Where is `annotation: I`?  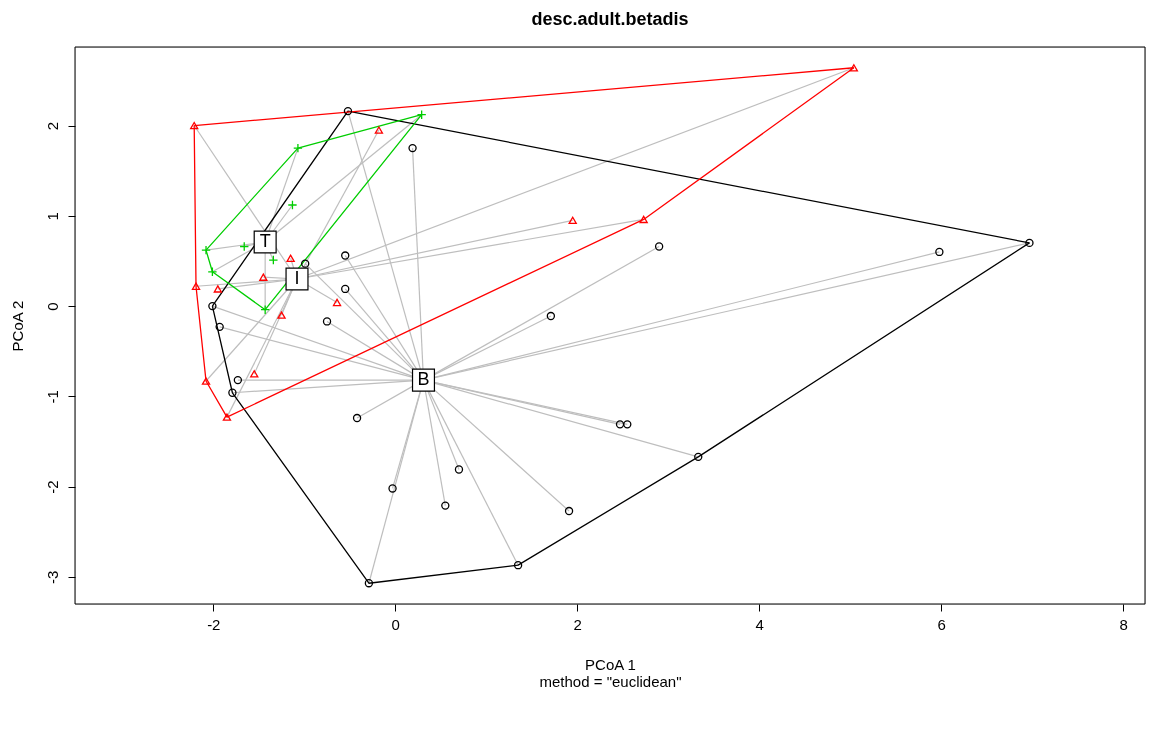
annotation: I is located at coordinates (297, 278).